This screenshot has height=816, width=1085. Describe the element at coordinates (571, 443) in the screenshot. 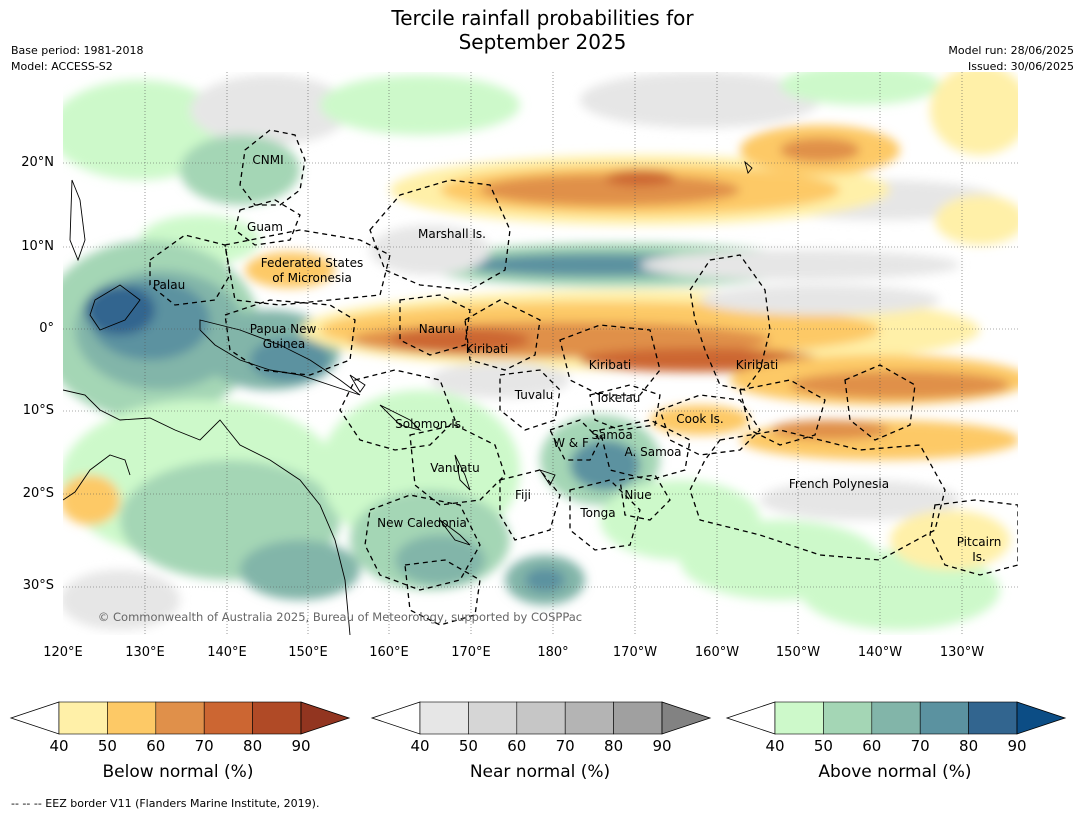

I see `region-label: W & F` at that location.